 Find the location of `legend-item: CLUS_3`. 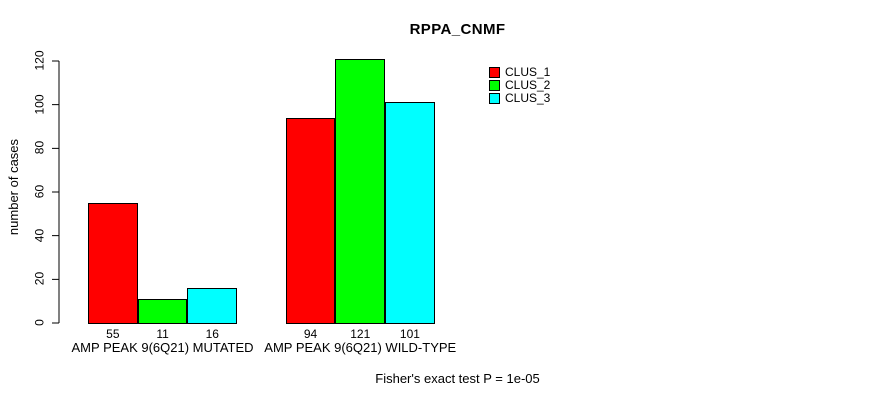

legend-item: CLUS_3 is located at coordinates (519, 98).